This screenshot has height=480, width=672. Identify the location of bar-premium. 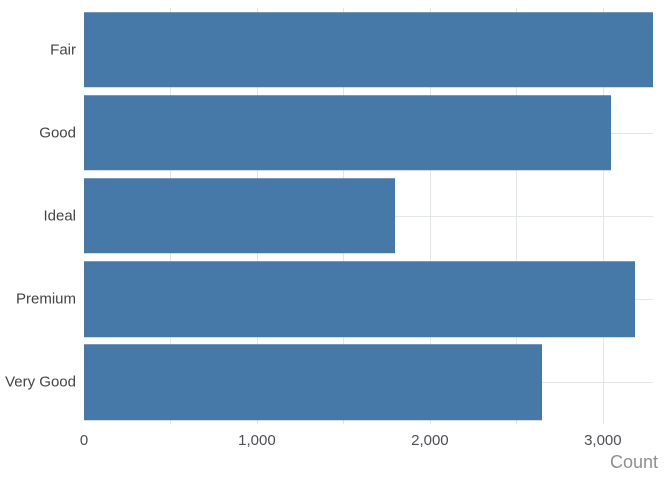
(359, 299).